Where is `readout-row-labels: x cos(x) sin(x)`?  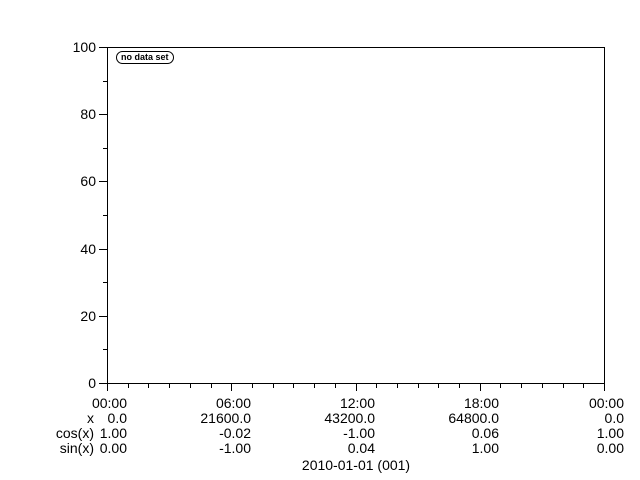
readout-row-labels: x cos(x) sin(x) is located at coordinates (59, 433).